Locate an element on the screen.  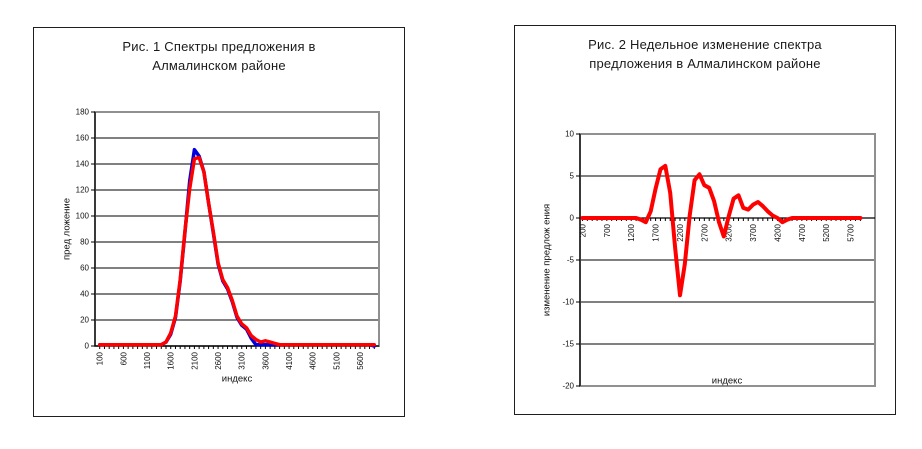
x-tick-label: 600 is located at coordinates (123, 358).